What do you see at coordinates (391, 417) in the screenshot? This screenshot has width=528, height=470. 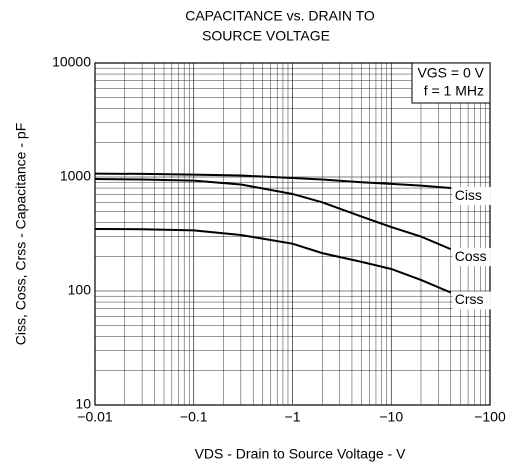 I see `x-tick-label: −10` at bounding box center [391, 417].